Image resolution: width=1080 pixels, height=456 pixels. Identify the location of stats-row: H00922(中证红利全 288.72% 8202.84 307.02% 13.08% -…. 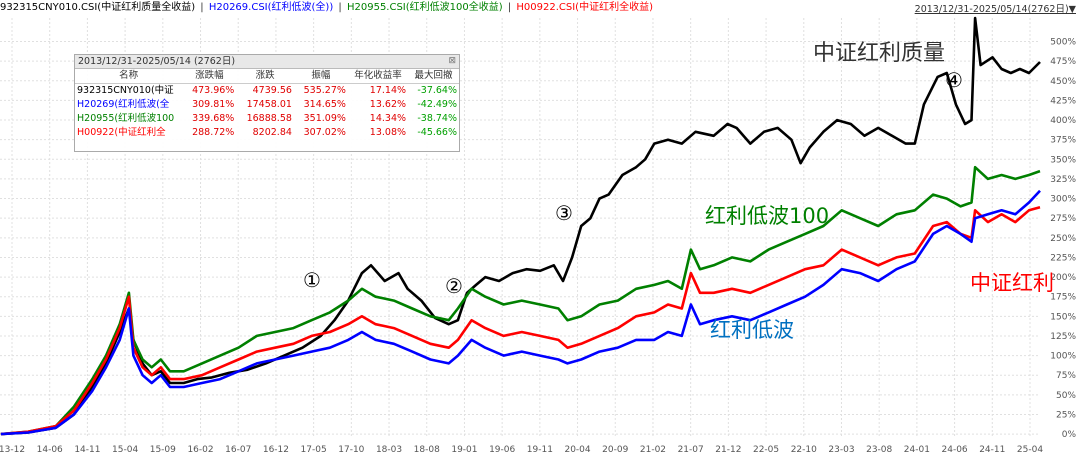
(267, 133).